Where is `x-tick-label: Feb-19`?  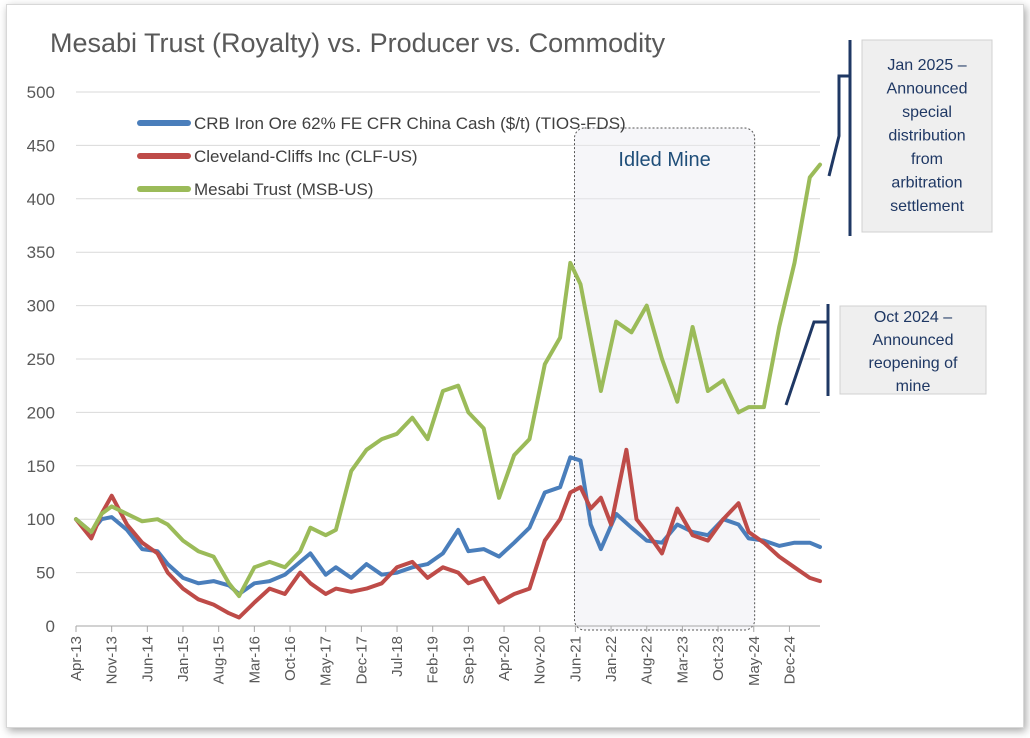
x-tick-label: Feb-19 is located at coordinates (433, 660).